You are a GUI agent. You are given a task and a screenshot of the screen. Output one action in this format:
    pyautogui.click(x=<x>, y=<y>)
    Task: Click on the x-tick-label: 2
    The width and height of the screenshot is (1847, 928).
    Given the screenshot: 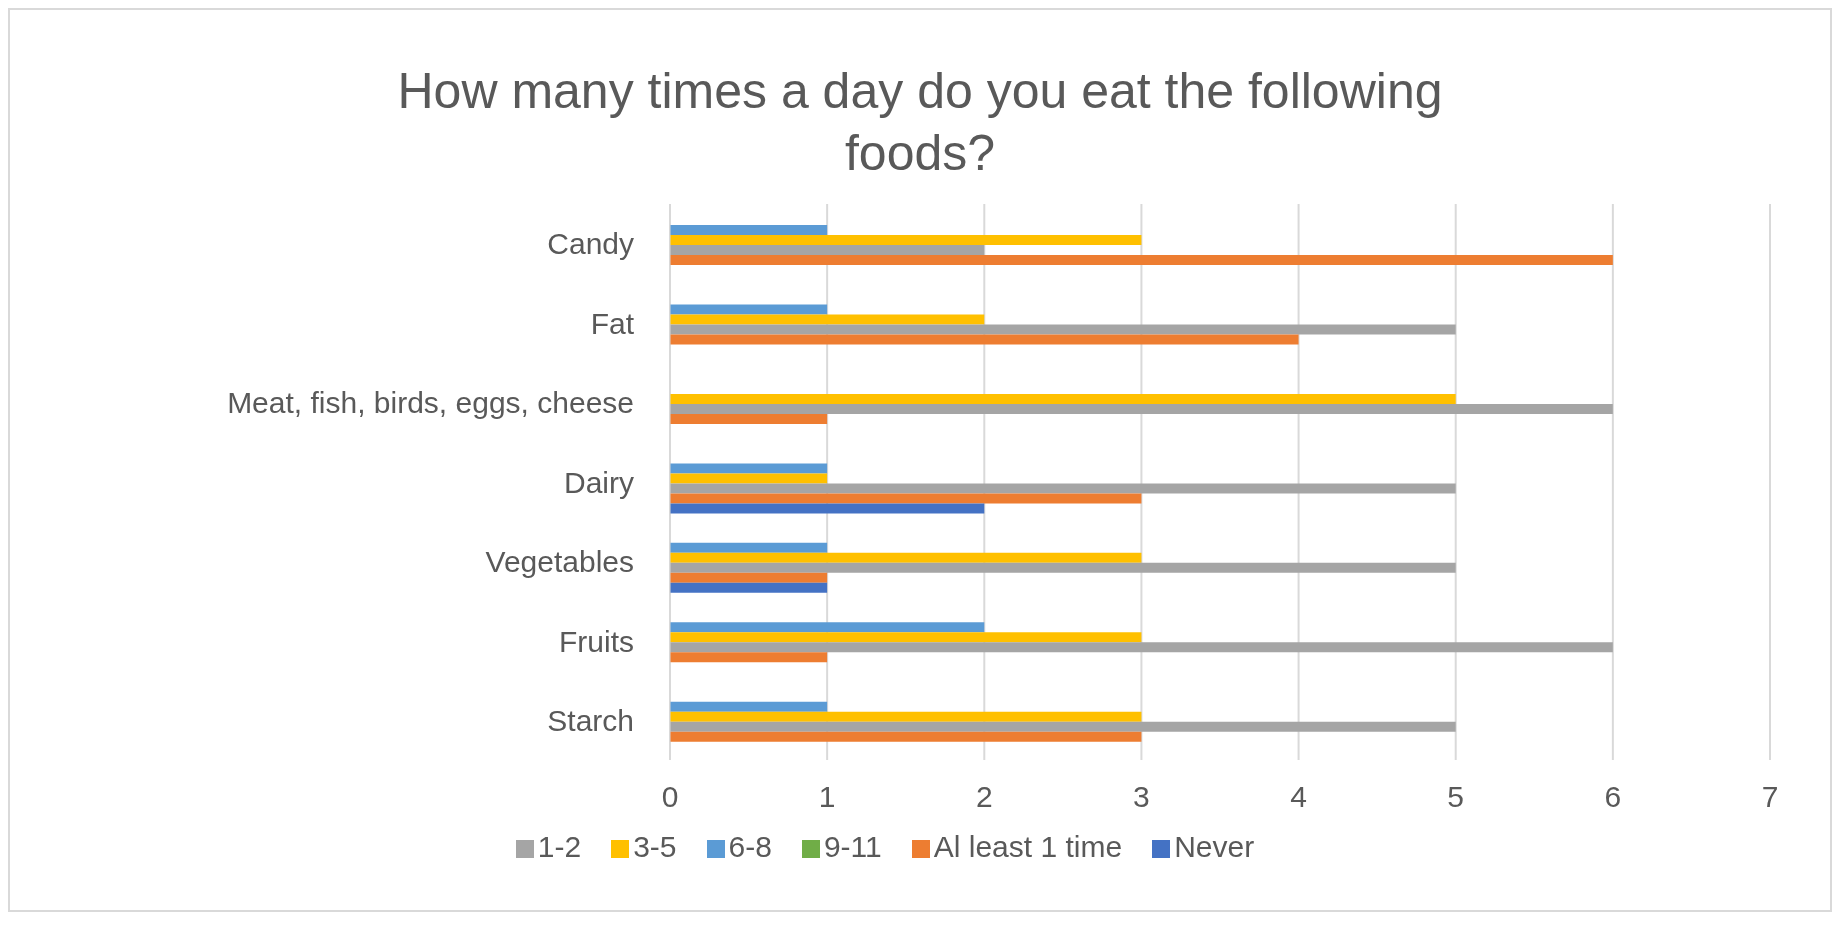 What is the action you would take?
    pyautogui.click(x=984, y=797)
    